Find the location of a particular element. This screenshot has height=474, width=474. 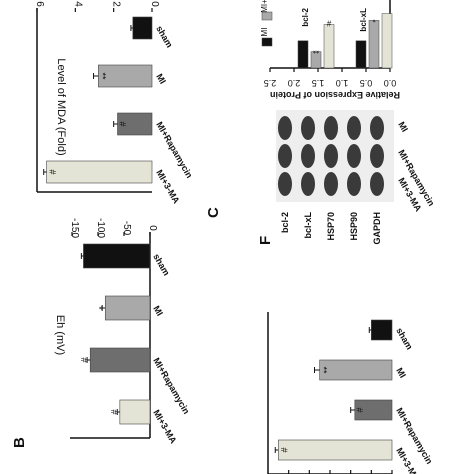

panel-letter-c: C is located at coordinates (213, 212).